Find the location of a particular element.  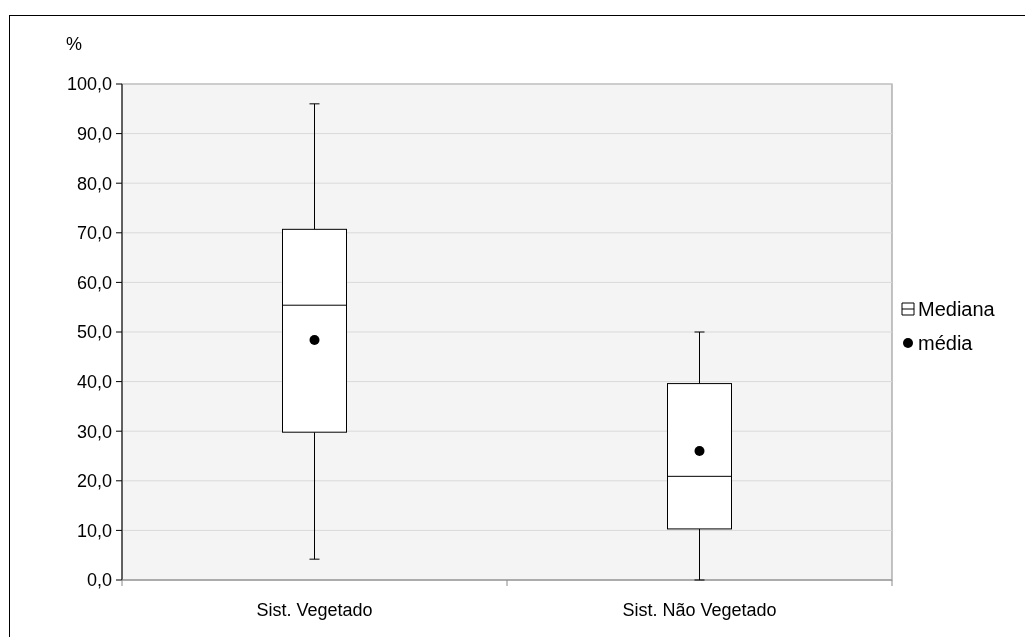

y-tick-label: 80,0 is located at coordinates (94, 183).